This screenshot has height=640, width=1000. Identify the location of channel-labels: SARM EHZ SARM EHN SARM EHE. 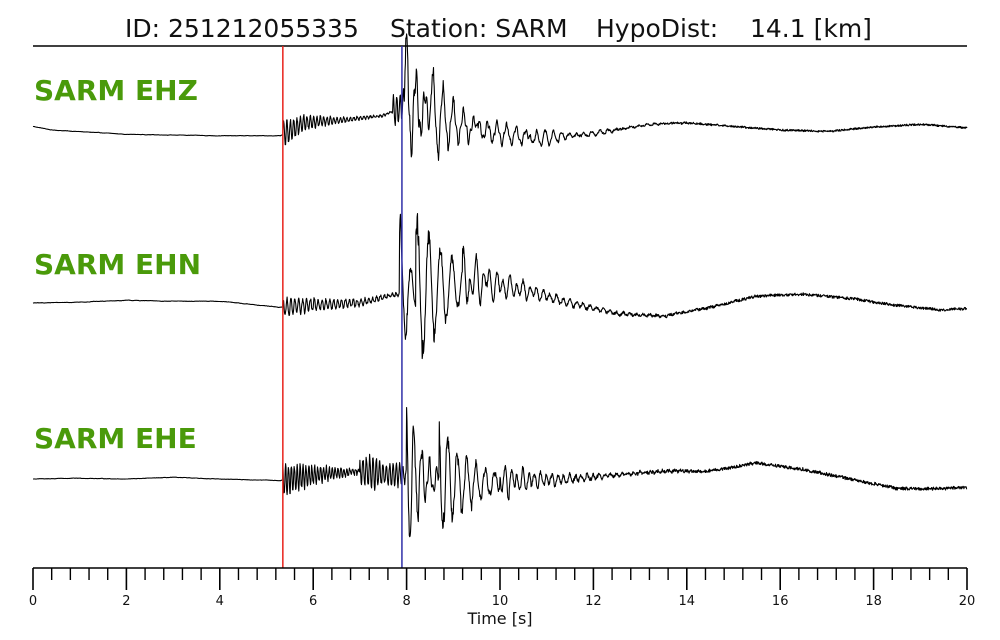
(117, 264).